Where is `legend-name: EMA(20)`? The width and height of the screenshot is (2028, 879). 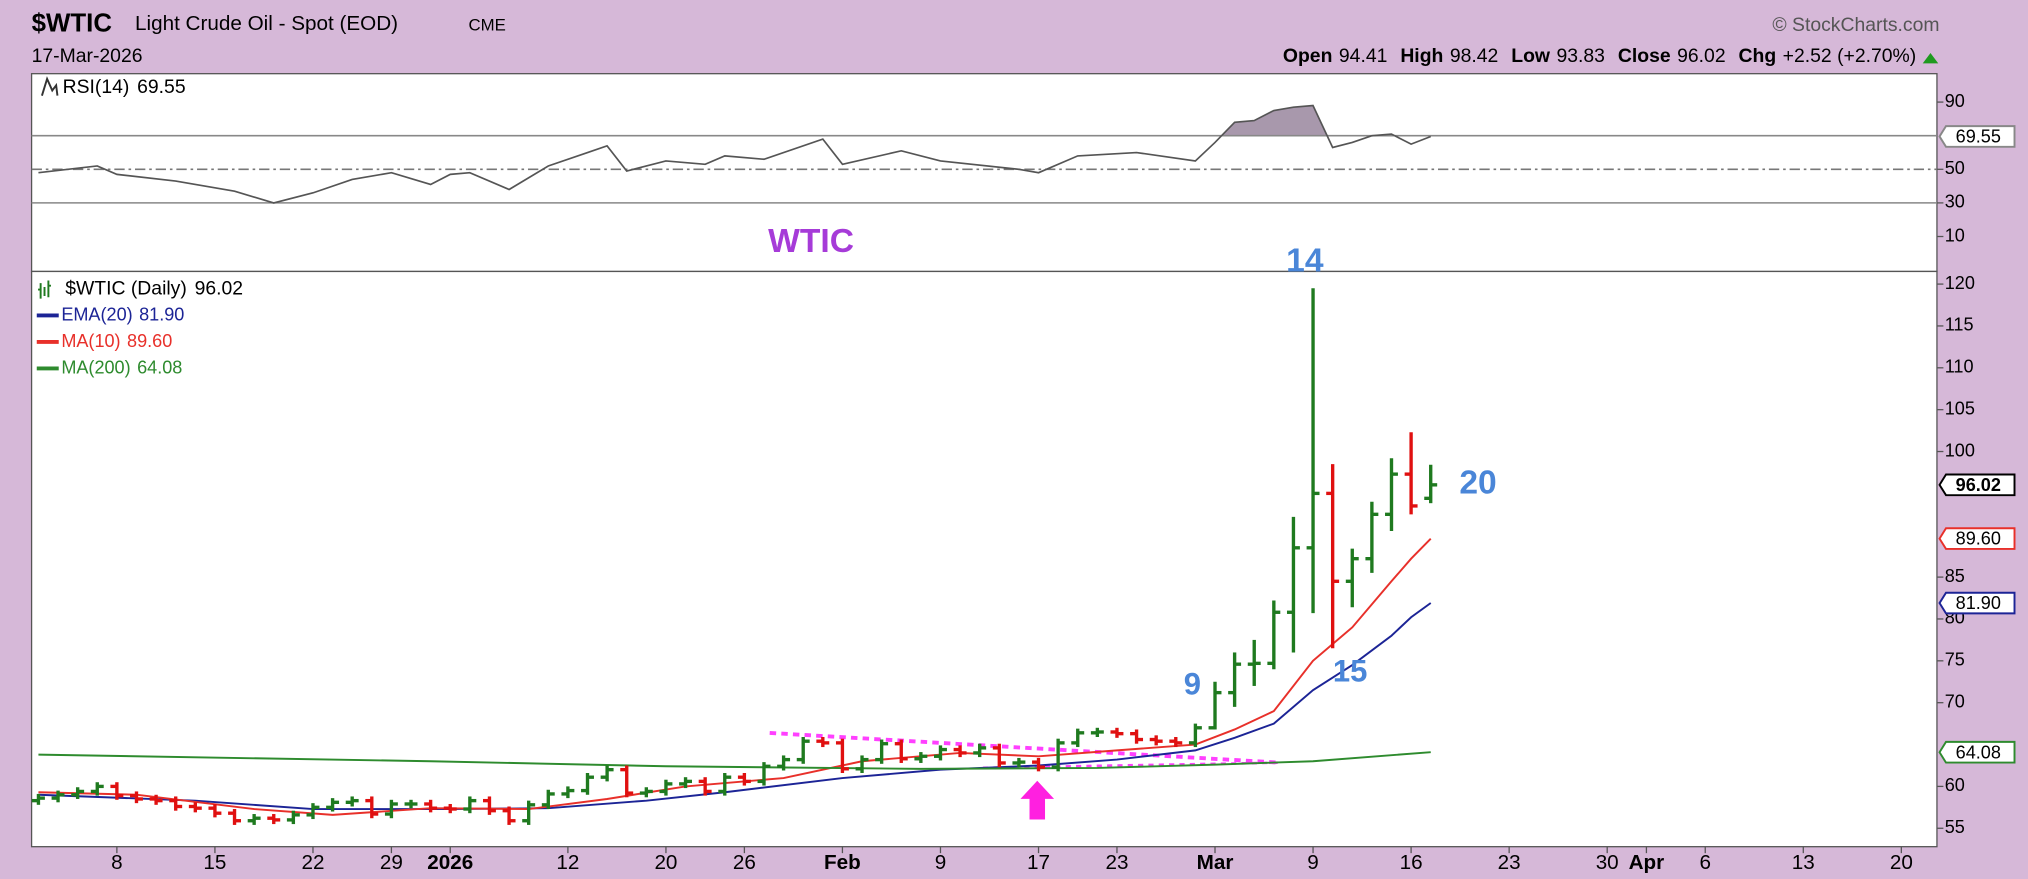 legend-name: EMA(20) is located at coordinates (96, 314).